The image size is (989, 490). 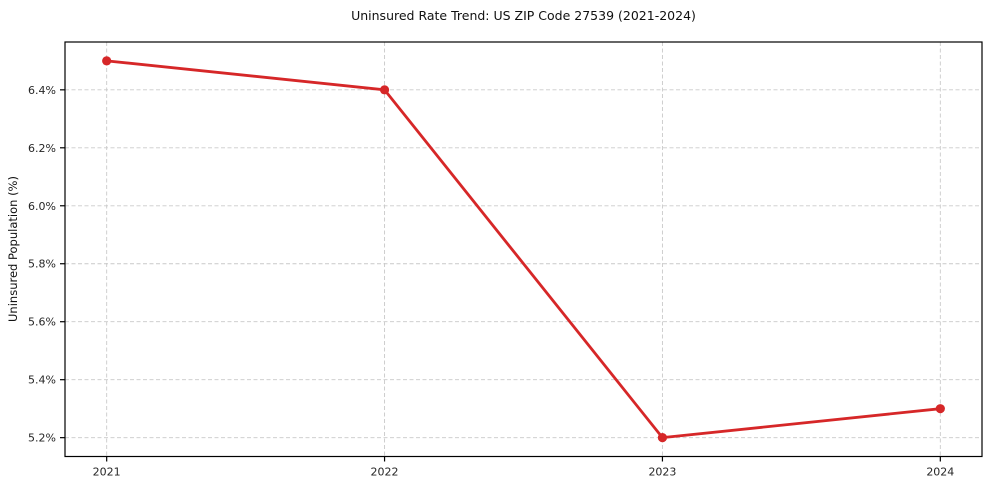 I want to click on x-tick-label: 2021, so click(x=107, y=472).